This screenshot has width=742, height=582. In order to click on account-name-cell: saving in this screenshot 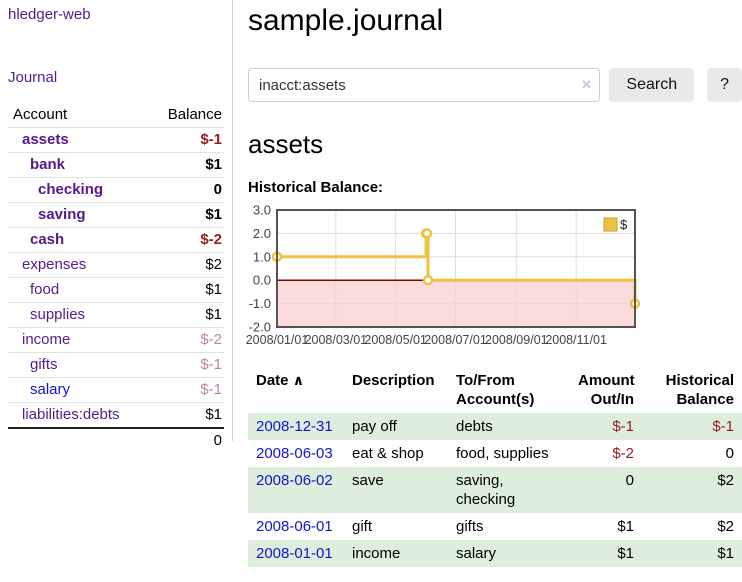, I will do `click(78, 215)`.